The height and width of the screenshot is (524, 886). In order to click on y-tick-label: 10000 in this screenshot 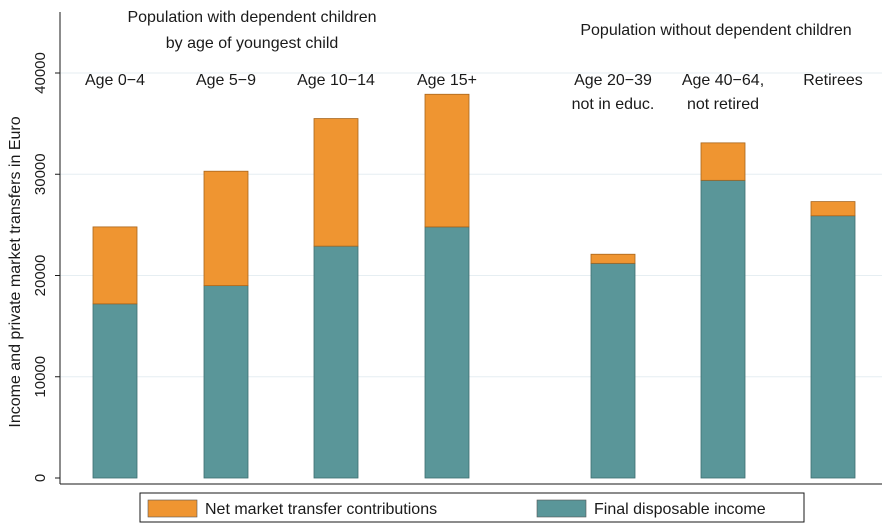, I will do `click(40, 377)`.